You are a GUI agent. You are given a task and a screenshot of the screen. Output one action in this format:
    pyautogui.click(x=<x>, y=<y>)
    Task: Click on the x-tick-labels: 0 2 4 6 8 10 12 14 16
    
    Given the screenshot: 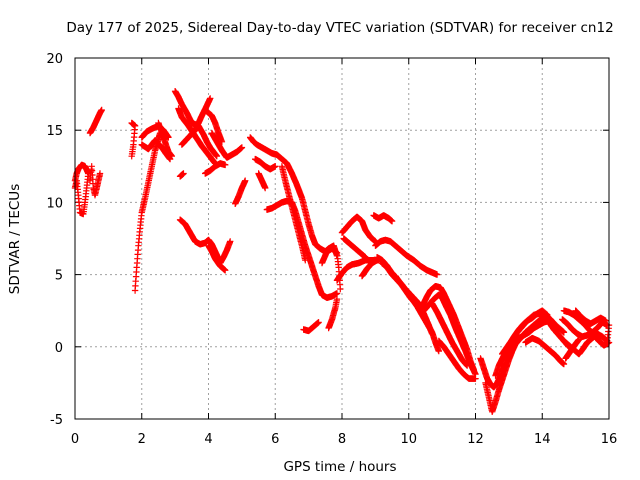 What is the action you would take?
    pyautogui.click(x=344, y=439)
    